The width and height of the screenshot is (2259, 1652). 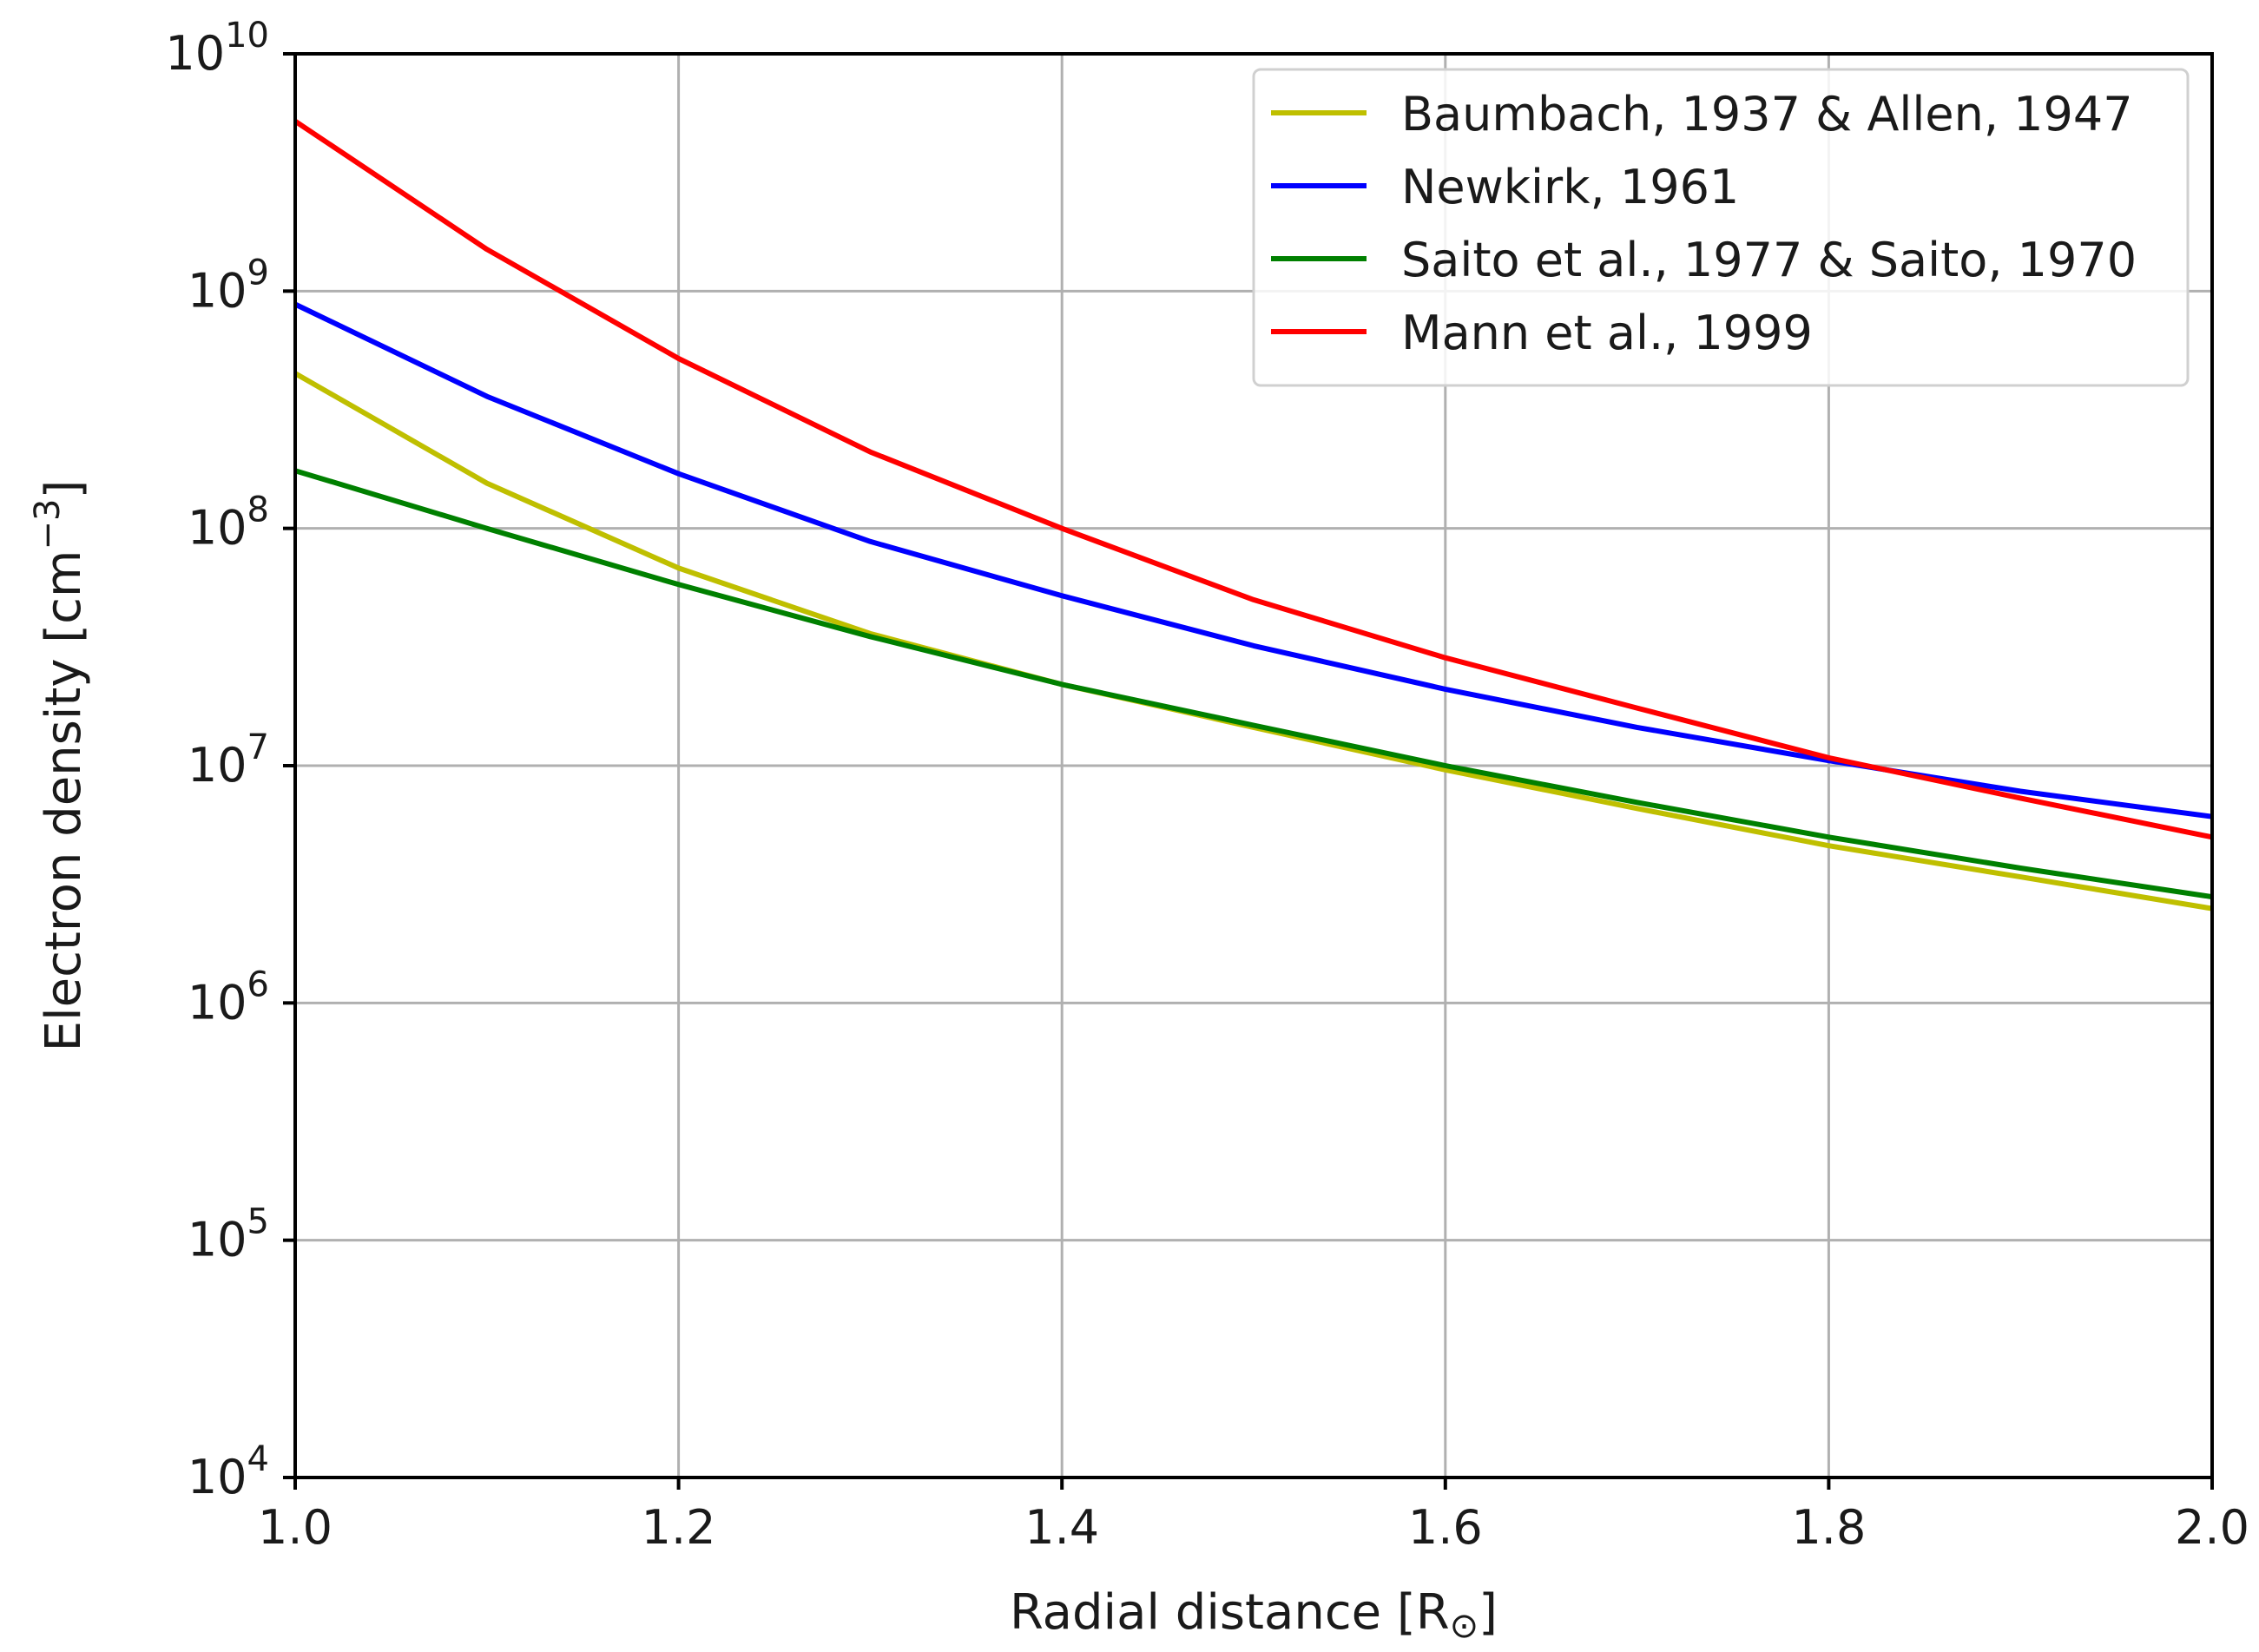 I want to click on y-axis-label: Electron density [cm−3], so click(x=60, y=766).